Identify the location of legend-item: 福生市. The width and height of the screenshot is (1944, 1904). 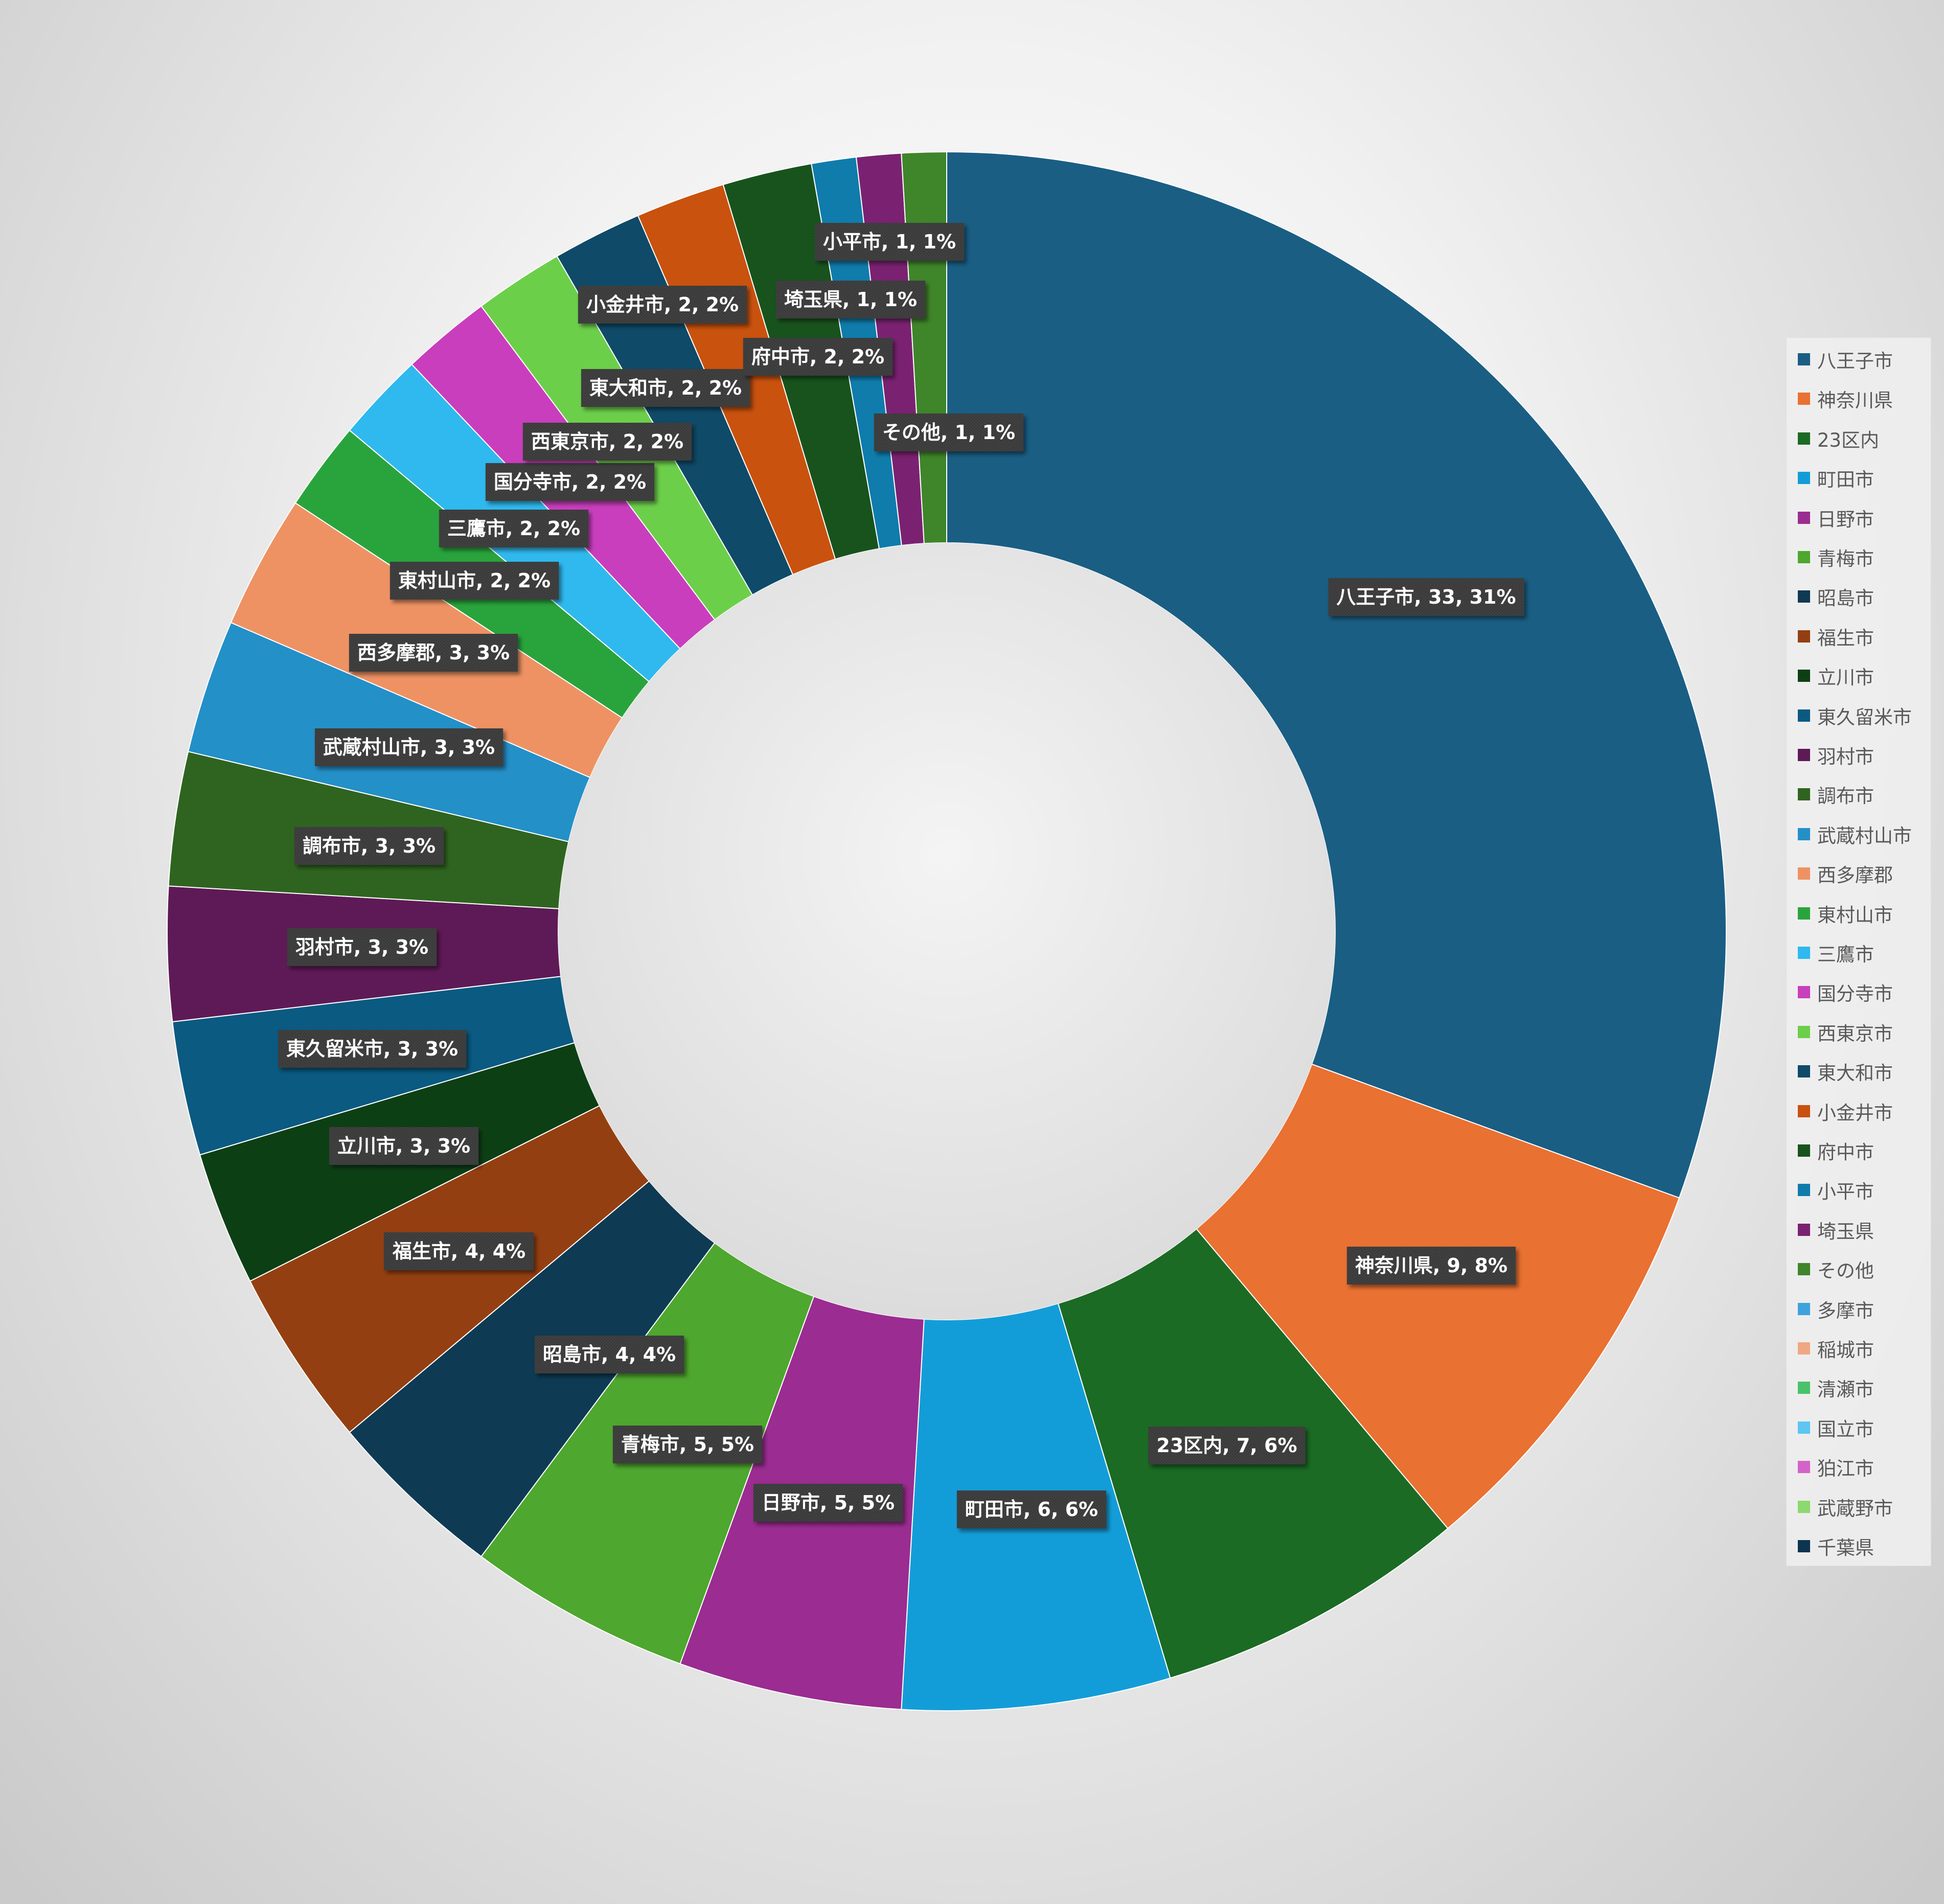
(1836, 636).